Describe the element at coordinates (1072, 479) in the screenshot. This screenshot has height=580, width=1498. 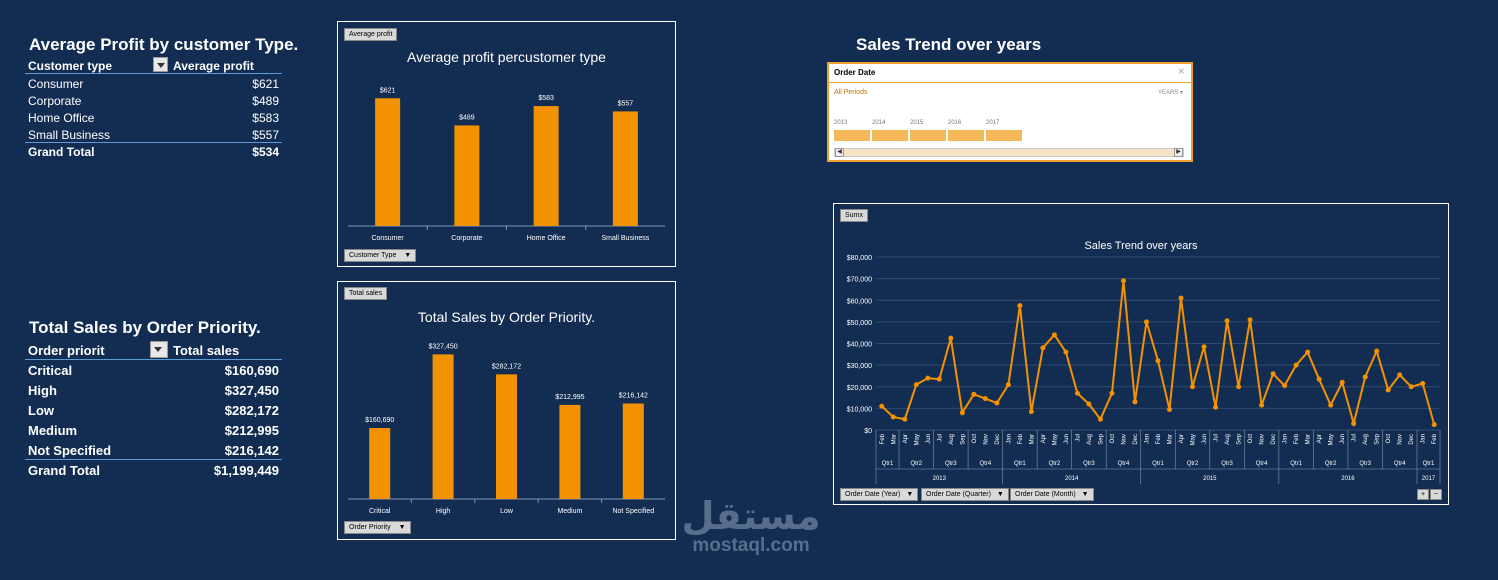
I see `year-tick-label: 2014` at that location.